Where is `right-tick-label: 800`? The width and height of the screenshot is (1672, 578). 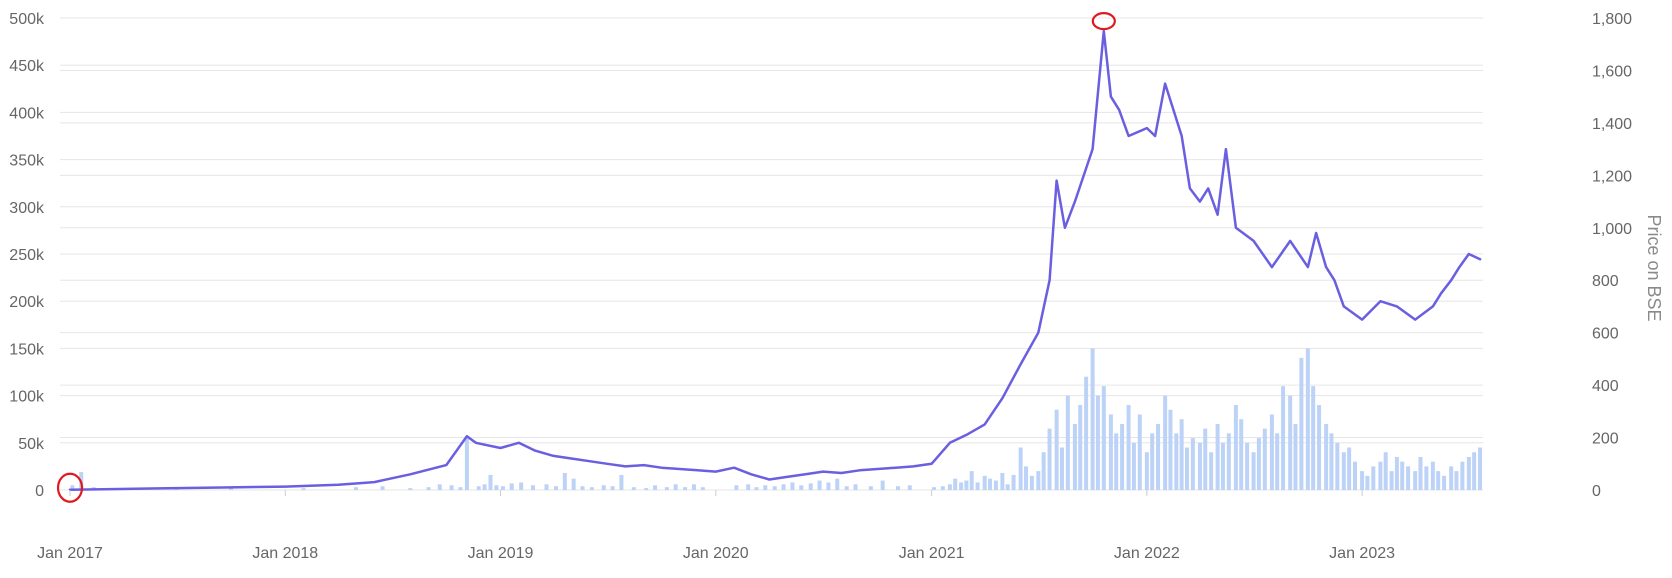 right-tick-label: 800 is located at coordinates (1605, 281).